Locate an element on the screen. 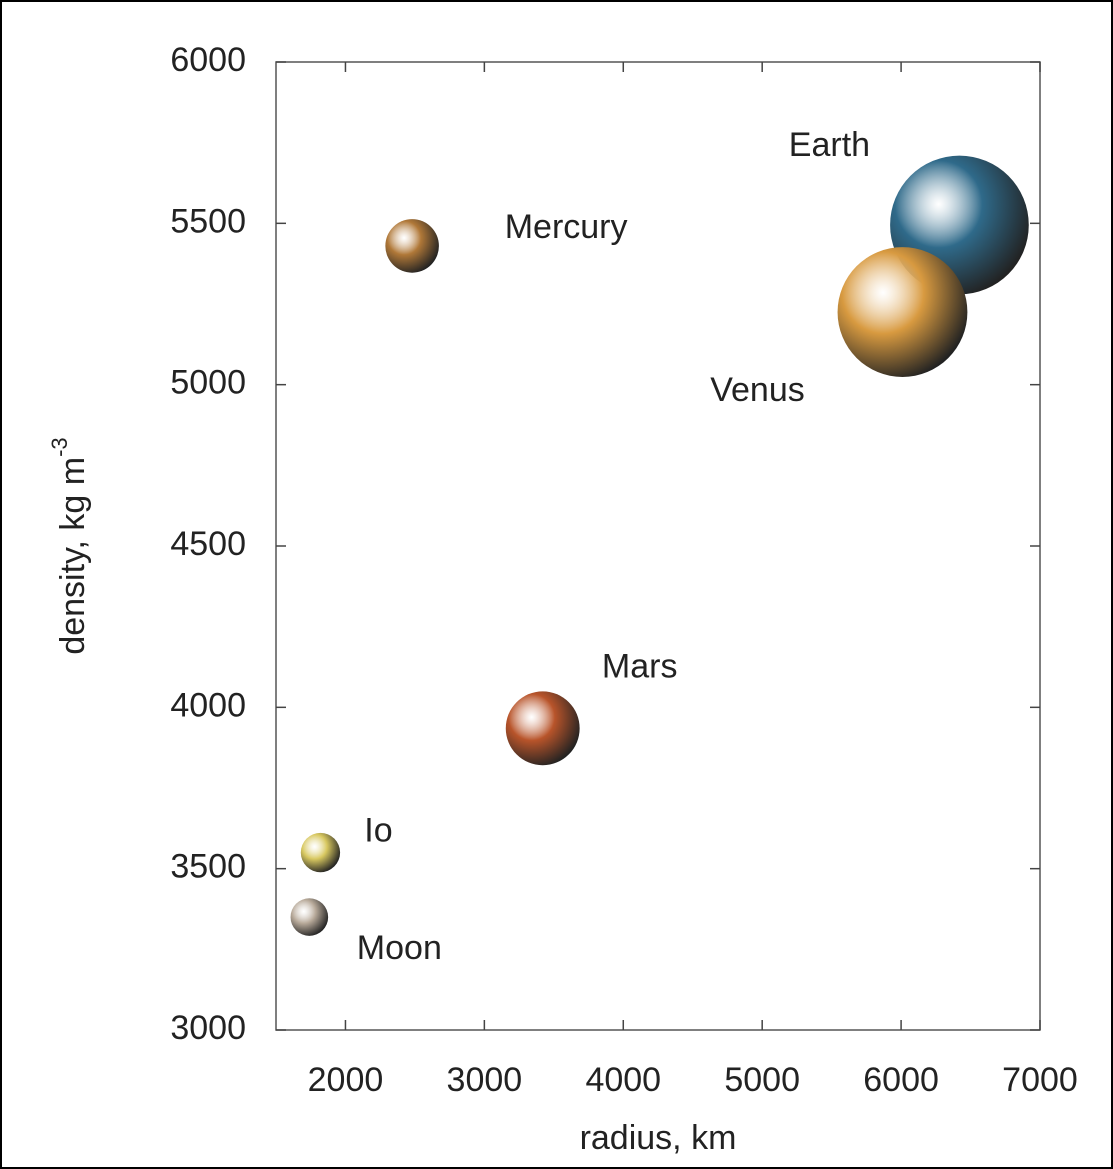  x-tick-label: 7000 is located at coordinates (1040, 1080).